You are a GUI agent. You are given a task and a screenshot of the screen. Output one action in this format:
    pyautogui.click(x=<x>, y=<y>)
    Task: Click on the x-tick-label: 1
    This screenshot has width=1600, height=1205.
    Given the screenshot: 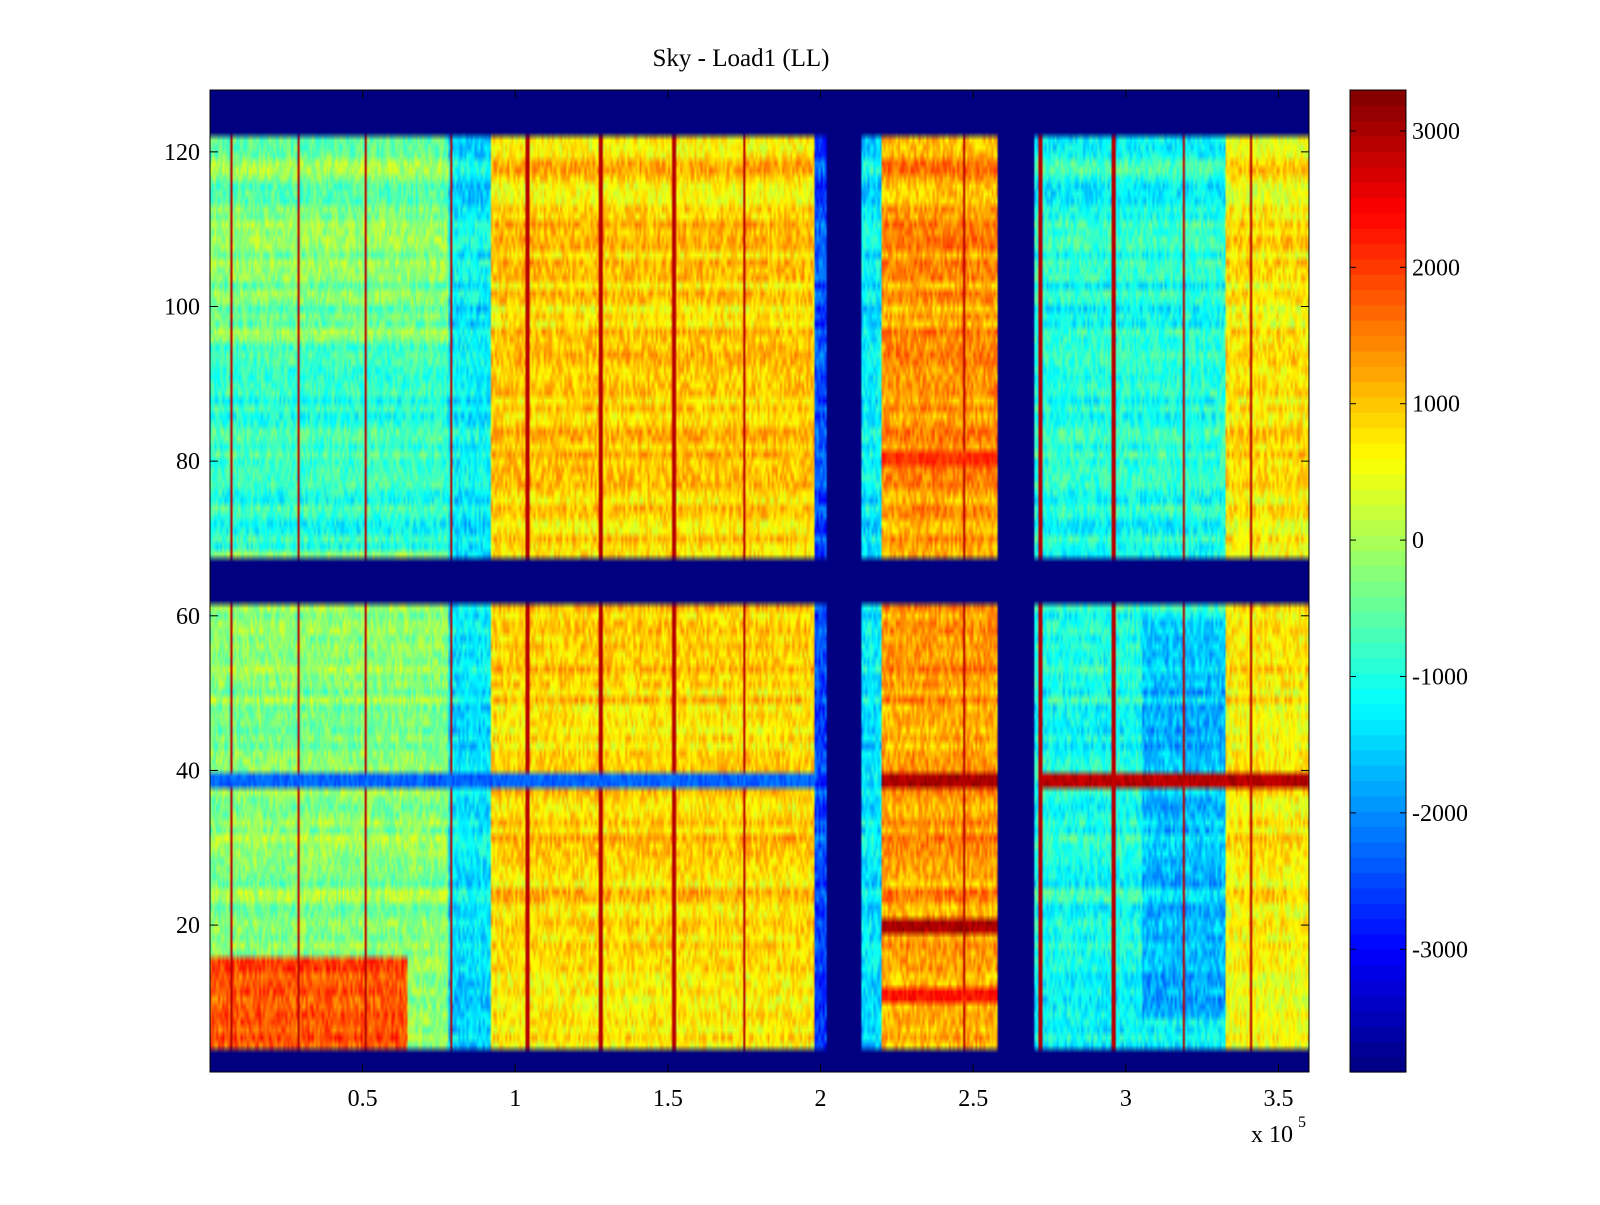 What is the action you would take?
    pyautogui.click(x=515, y=1099)
    